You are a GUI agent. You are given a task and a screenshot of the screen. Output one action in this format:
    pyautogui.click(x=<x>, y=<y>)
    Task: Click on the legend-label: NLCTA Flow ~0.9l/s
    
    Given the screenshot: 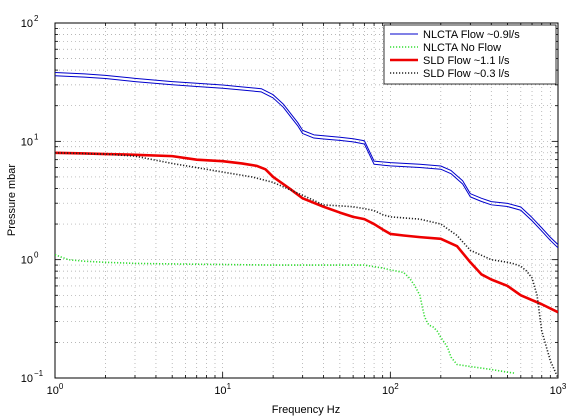 What is the action you would take?
    pyautogui.click(x=471, y=35)
    